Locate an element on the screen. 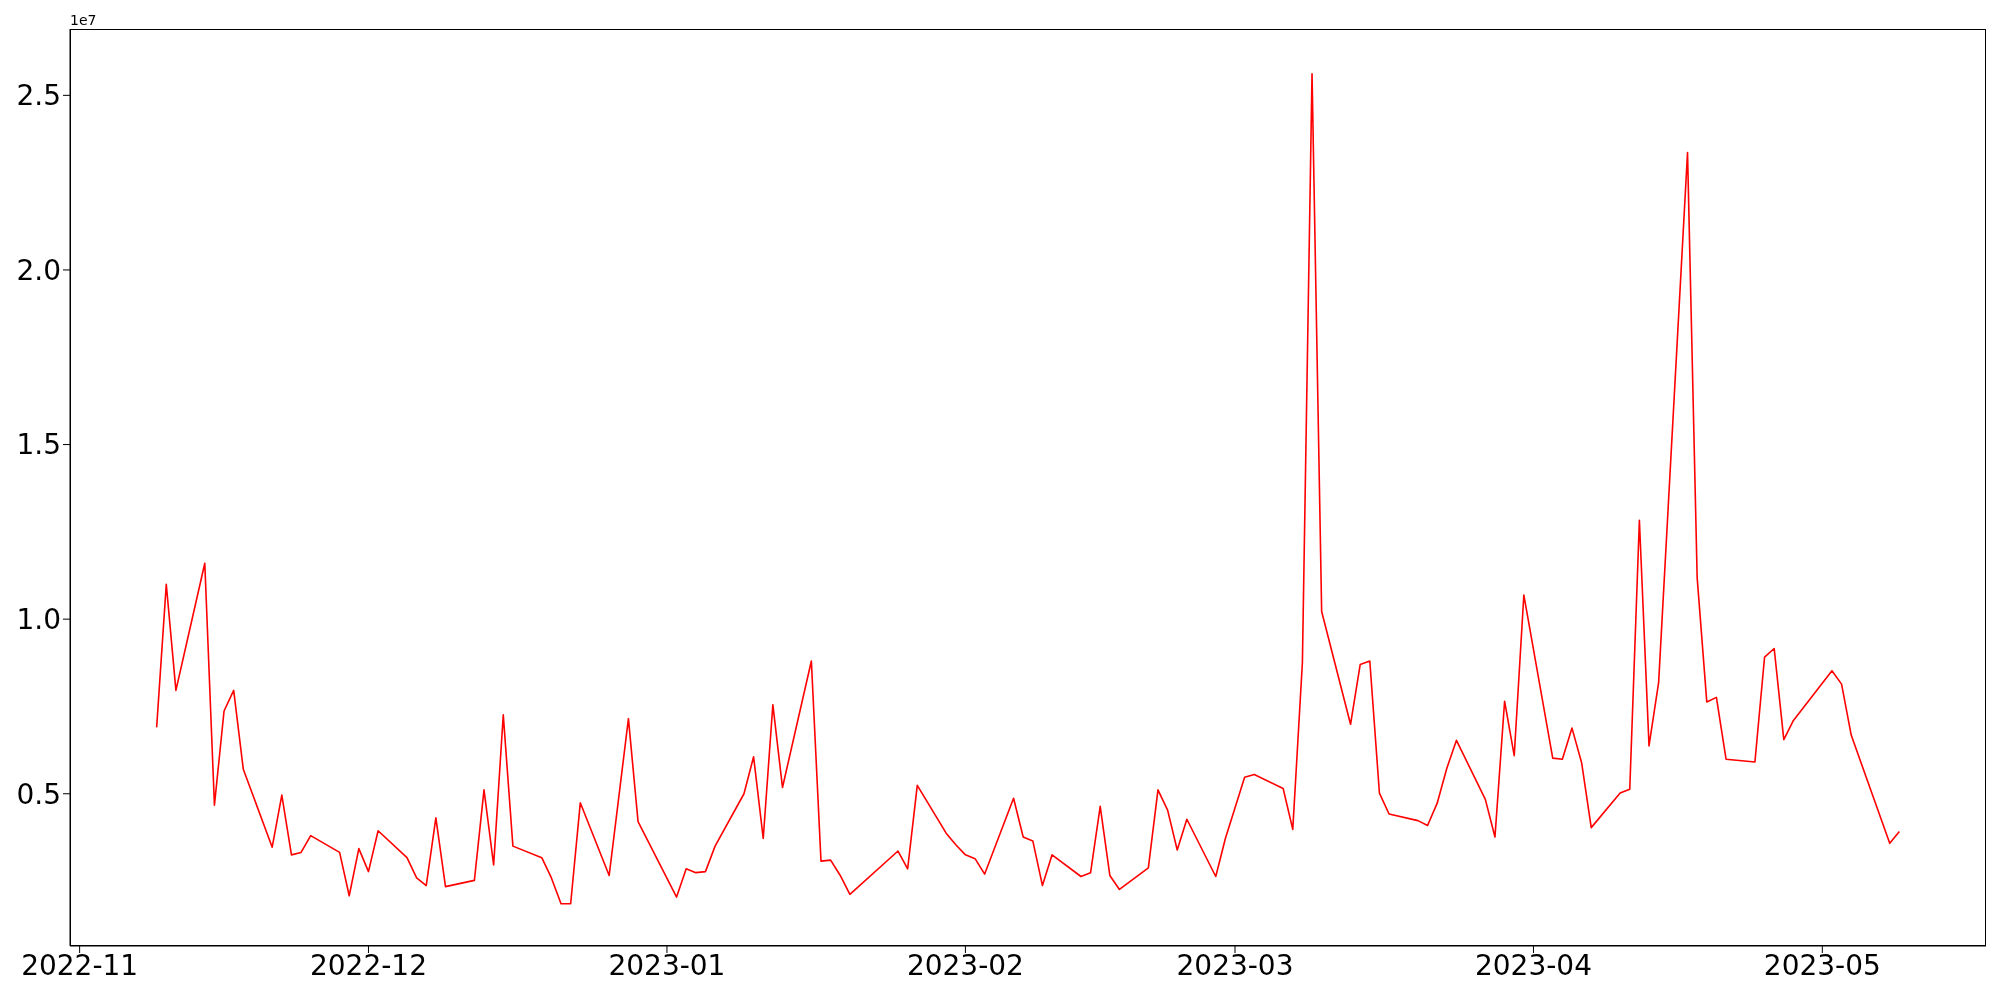 Image resolution: width=2000 pixels, height=1000 pixels. x-tick-label: 2023-03 is located at coordinates (1235, 965).